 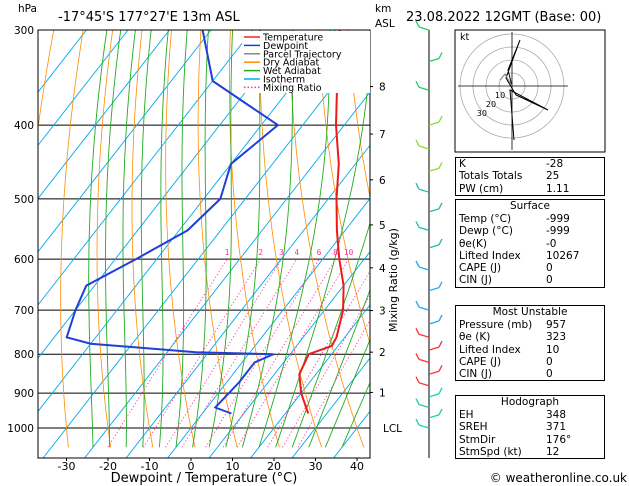 I want to click on stat-value: 348, so click(x=556, y=415).